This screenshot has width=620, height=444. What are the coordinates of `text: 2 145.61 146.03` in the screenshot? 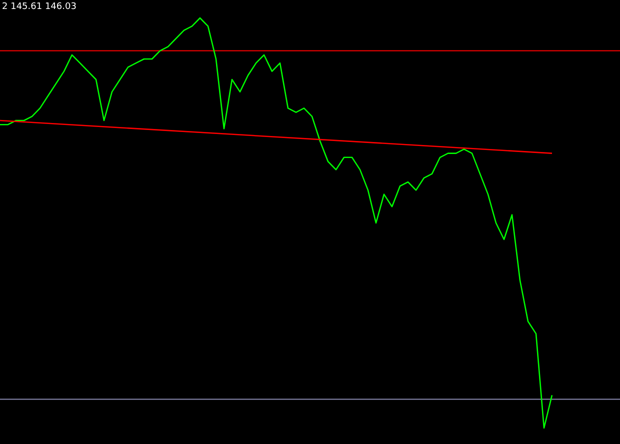 It's located at (39, 7).